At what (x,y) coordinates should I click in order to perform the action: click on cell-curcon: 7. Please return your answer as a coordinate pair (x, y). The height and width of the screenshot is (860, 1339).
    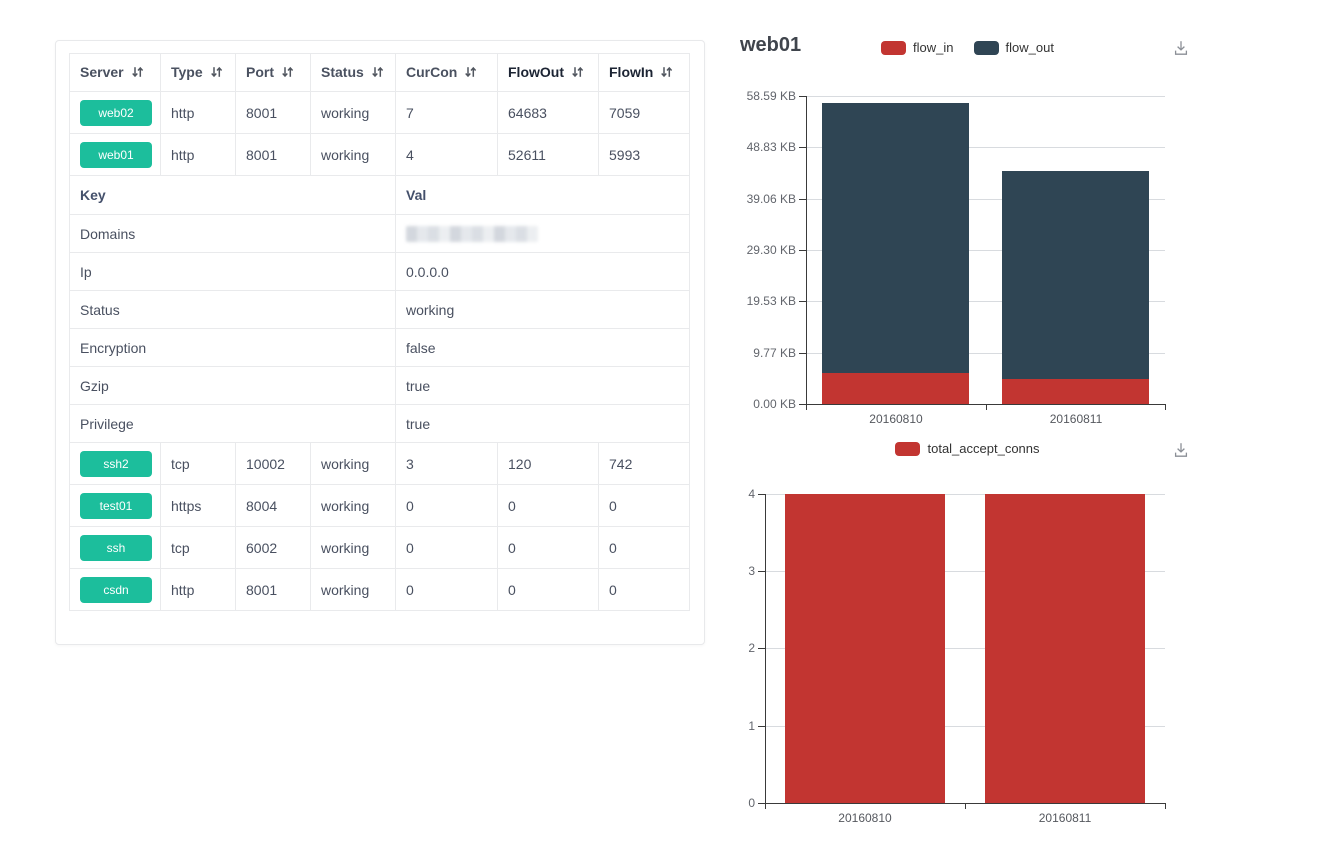
    Looking at the image, I should click on (446, 112).